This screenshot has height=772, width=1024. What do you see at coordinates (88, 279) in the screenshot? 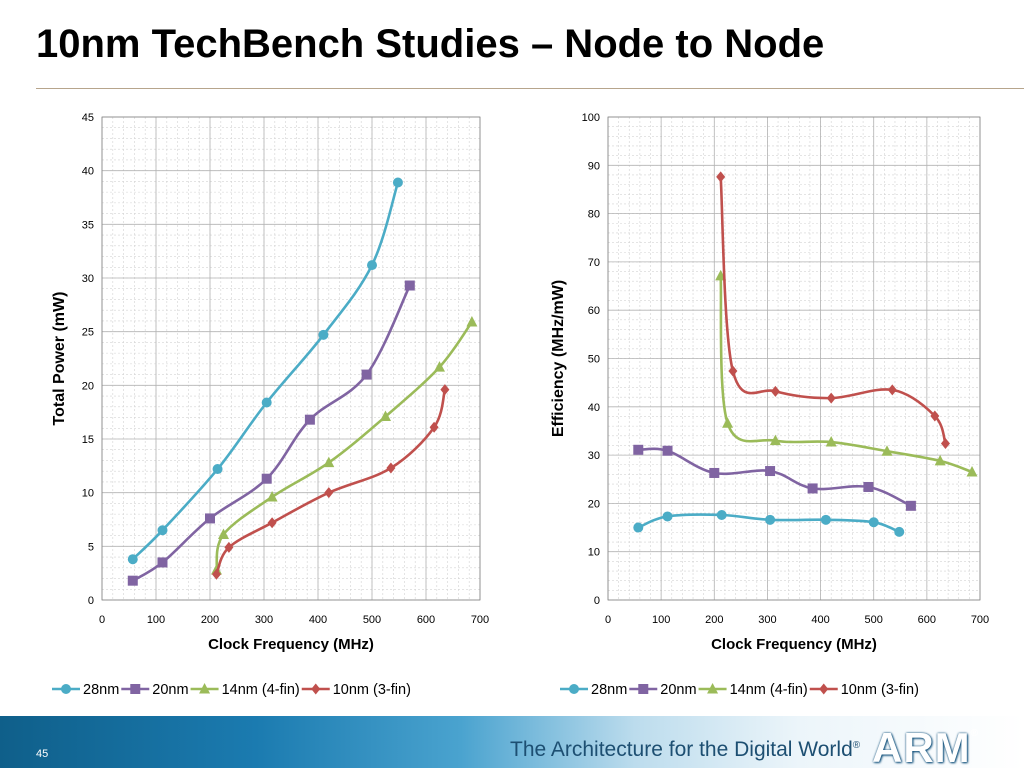
I see `power-y-tick-label: 30` at bounding box center [88, 279].